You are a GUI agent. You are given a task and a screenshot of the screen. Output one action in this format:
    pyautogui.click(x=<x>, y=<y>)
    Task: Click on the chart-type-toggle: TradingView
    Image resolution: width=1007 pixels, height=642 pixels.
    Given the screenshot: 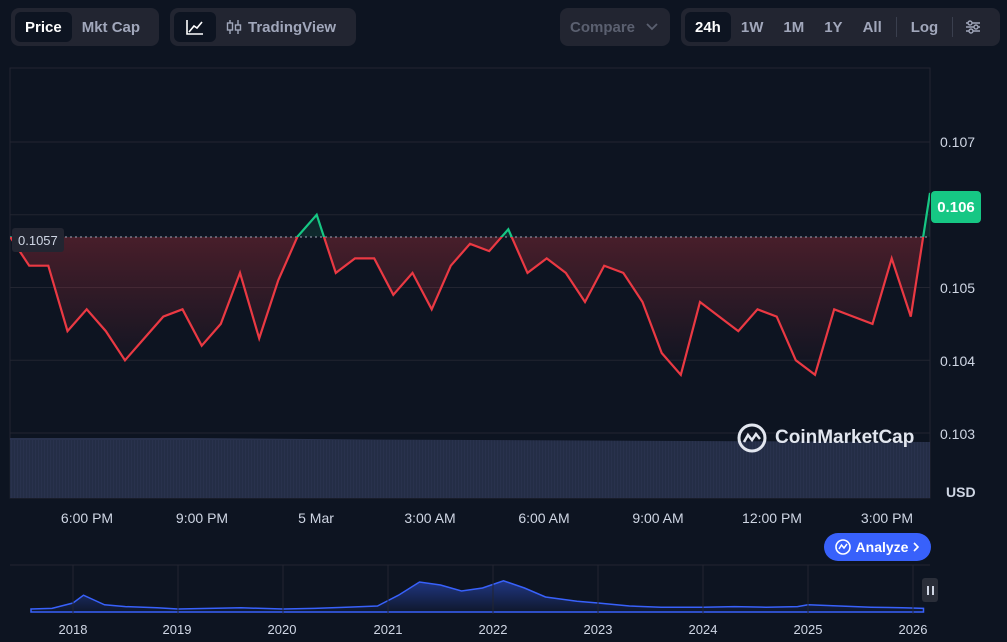 What is the action you would take?
    pyautogui.click(x=263, y=27)
    